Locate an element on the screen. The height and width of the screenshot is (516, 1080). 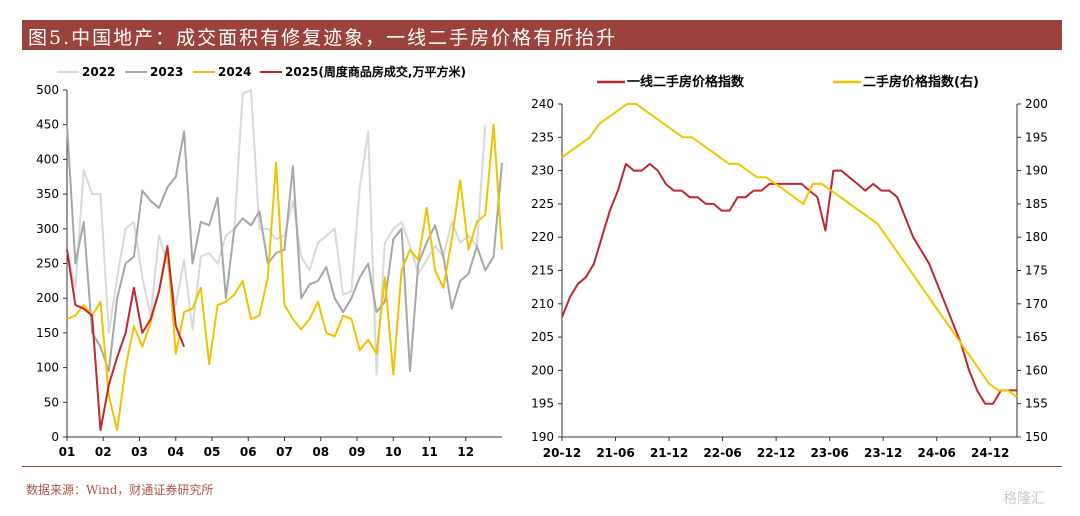
legend-label: 2025(周度商品房成交,万平方米) is located at coordinates (375, 71).